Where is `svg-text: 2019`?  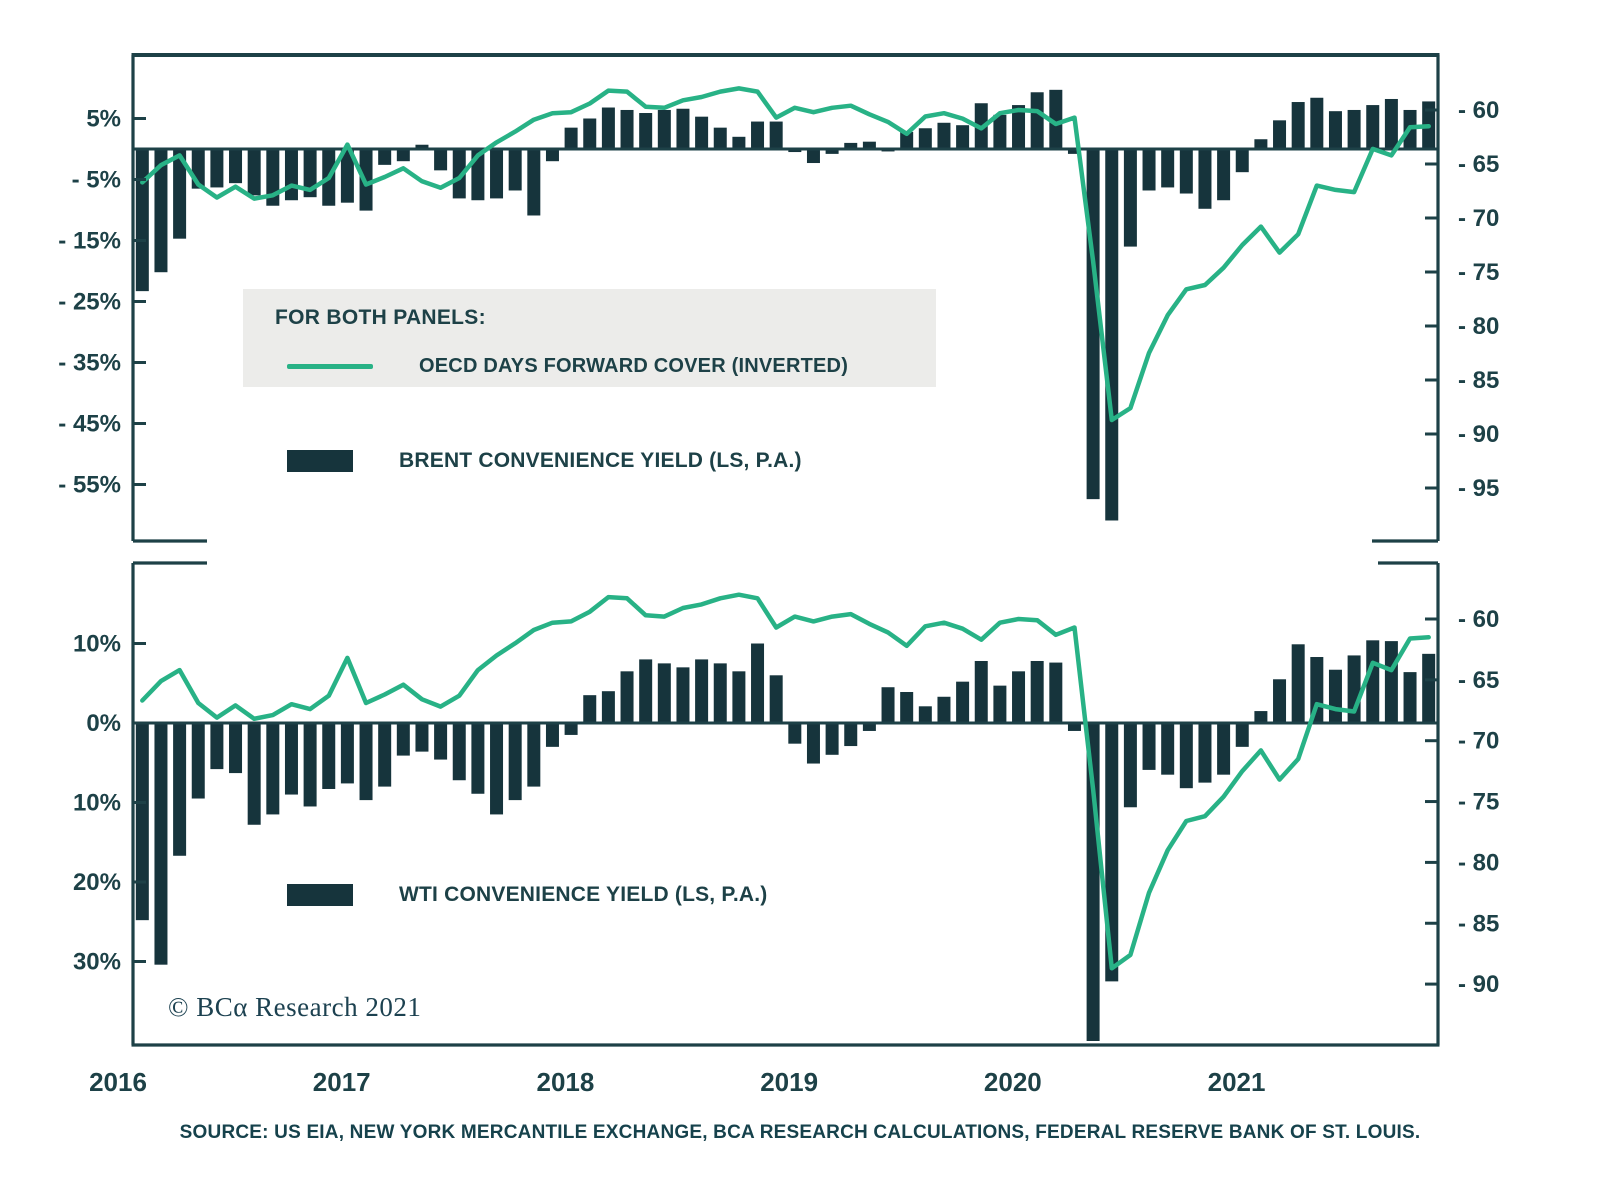 svg-text: 2019 is located at coordinates (789, 1082).